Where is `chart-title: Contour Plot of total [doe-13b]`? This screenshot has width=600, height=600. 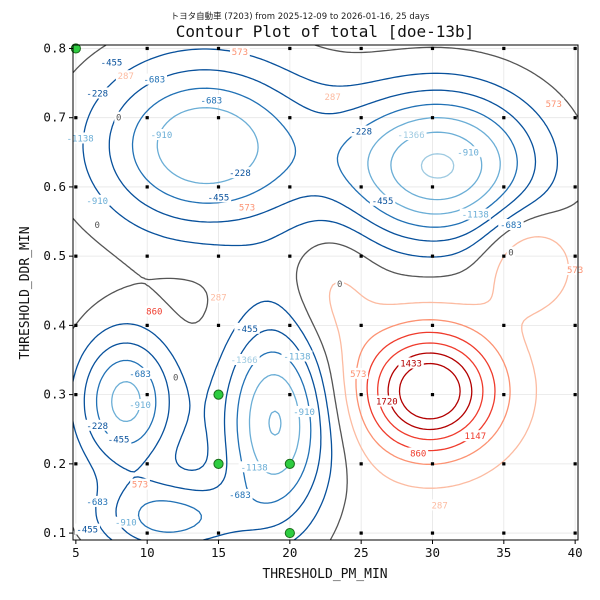 chart-title: Contour Plot of total [doe-13b] is located at coordinates (325, 31).